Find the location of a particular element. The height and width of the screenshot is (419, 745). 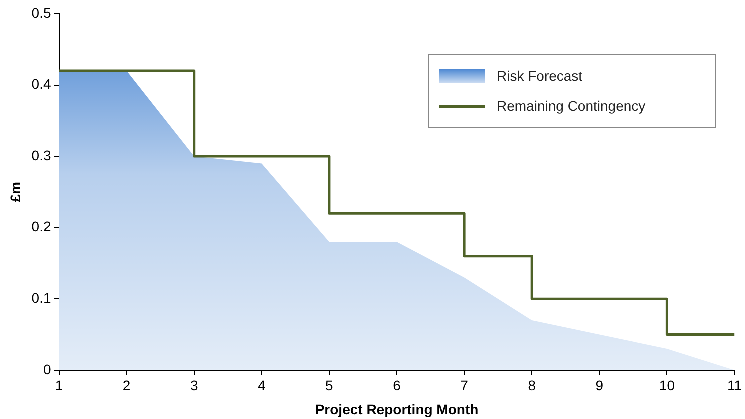

y-tick-label: 0.1 is located at coordinates (42, 298).